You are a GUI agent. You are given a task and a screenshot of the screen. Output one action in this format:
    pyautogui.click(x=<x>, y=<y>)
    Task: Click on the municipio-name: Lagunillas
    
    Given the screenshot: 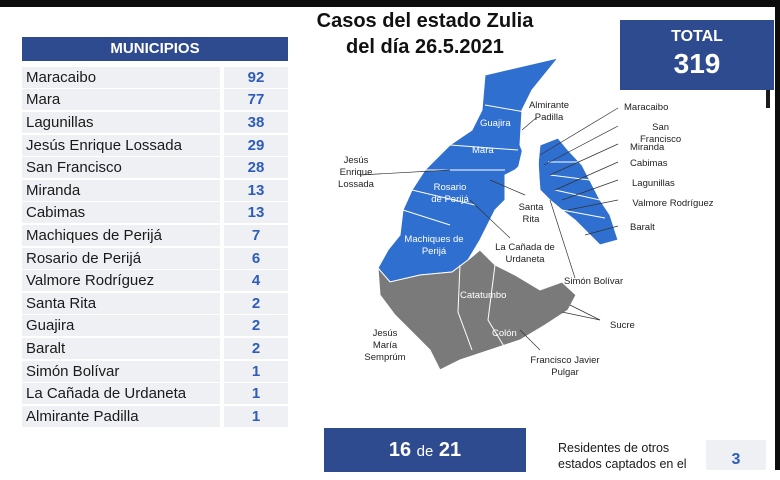 What is the action you would take?
    pyautogui.click(x=121, y=122)
    